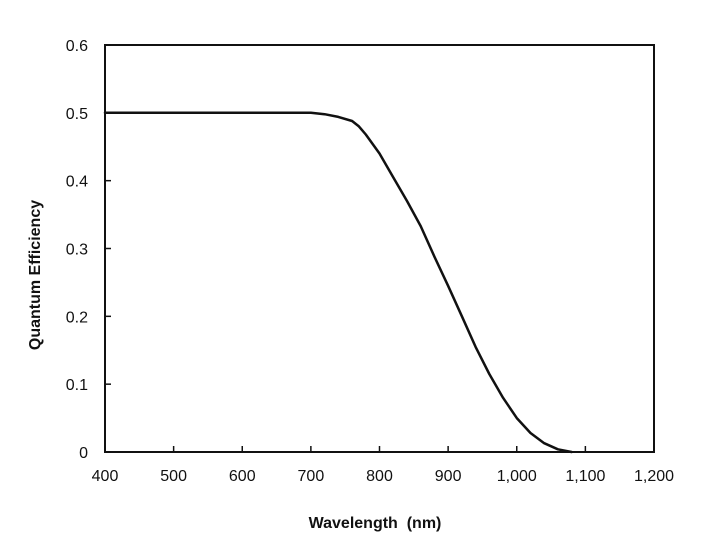  Describe the element at coordinates (311, 476) in the screenshot. I see `x-tick-label: 700` at that location.